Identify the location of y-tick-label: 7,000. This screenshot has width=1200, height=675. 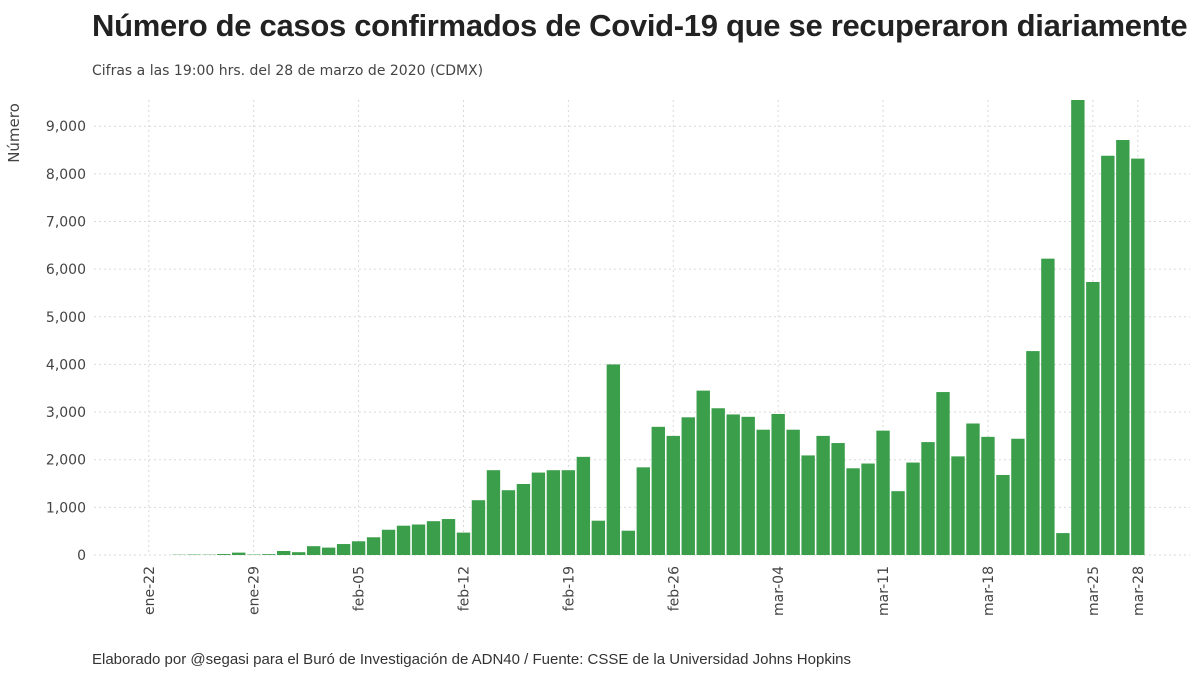
(66, 222).